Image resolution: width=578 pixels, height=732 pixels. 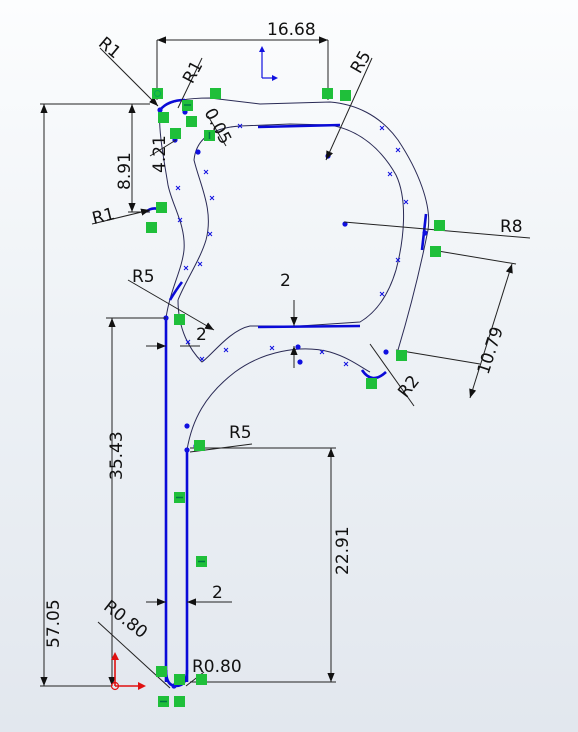 I want to click on spline-star-markers, so click(x=292, y=245).